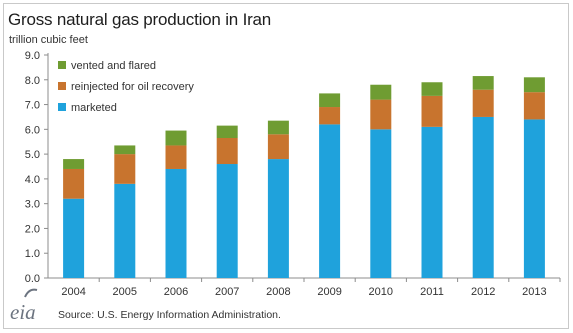 The image size is (573, 333). What do you see at coordinates (32, 155) in the screenshot?
I see `y-tick-label: 5.0` at bounding box center [32, 155].